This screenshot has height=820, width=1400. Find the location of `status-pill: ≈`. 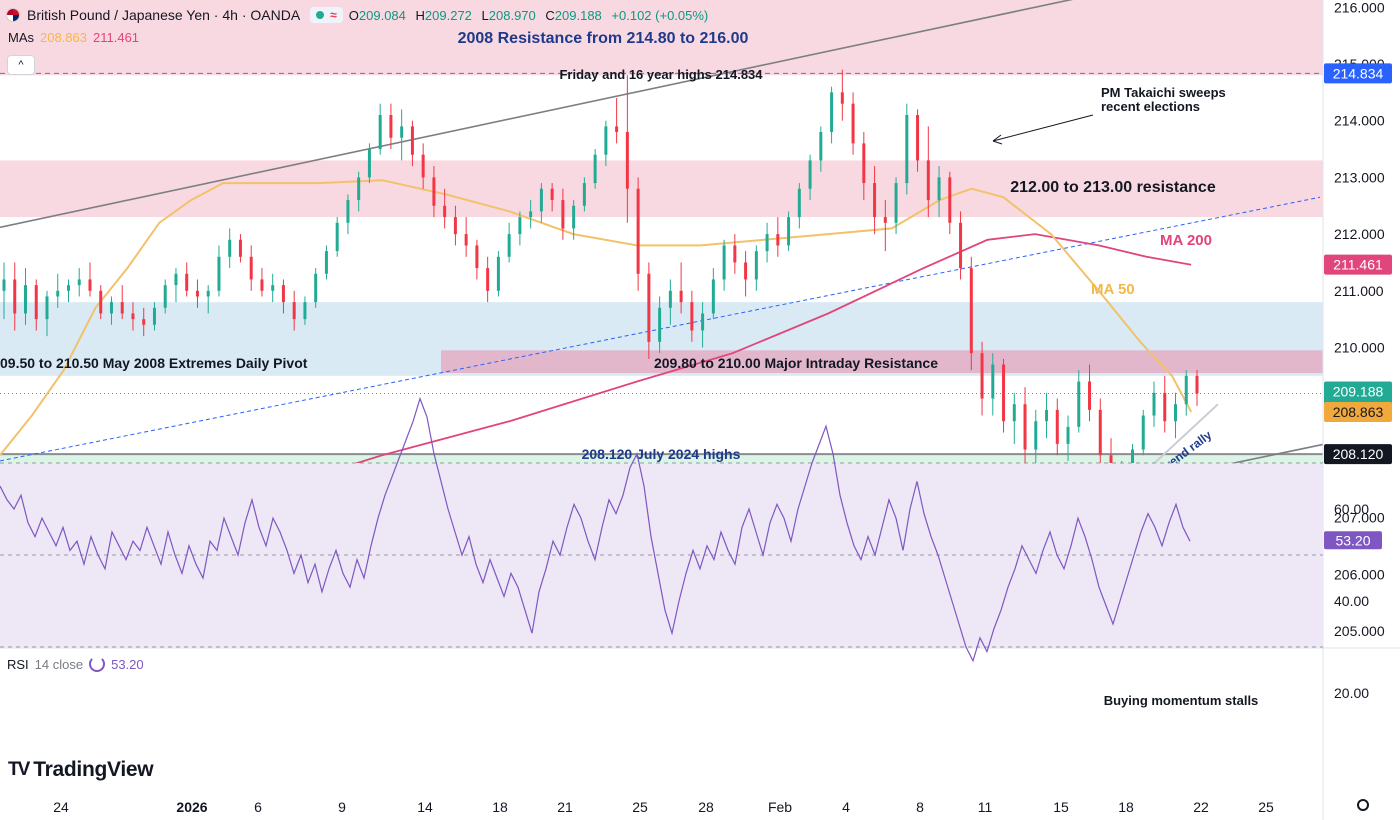

status-pill: ≈ is located at coordinates (326, 15).